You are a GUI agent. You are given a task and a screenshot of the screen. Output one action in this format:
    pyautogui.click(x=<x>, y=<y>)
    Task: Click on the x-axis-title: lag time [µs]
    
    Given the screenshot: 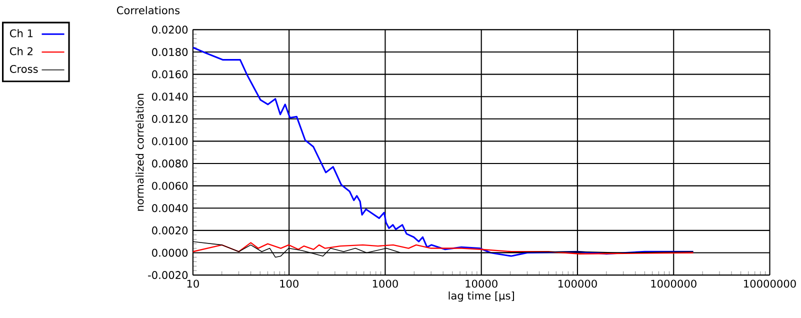 What is the action you would take?
    pyautogui.click(x=481, y=297)
    